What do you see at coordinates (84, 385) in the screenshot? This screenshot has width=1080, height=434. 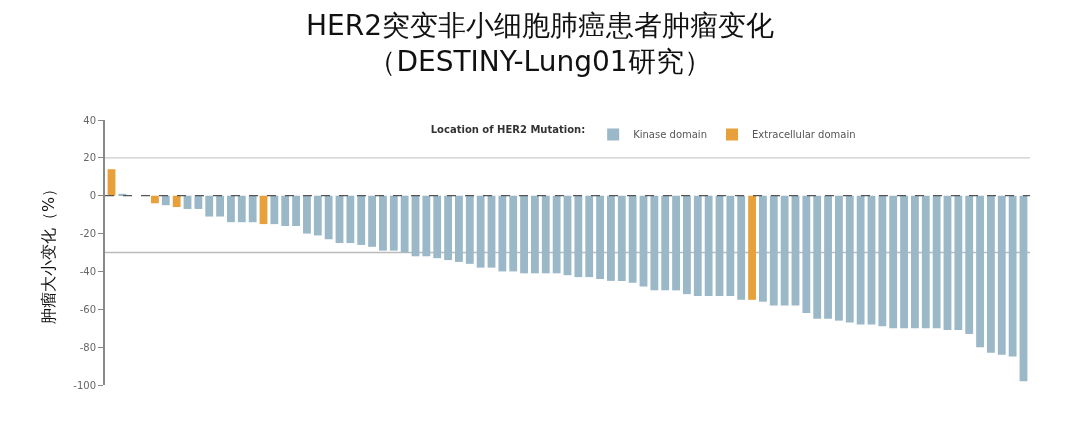 I see `y-tick-label: -100` at bounding box center [84, 385].